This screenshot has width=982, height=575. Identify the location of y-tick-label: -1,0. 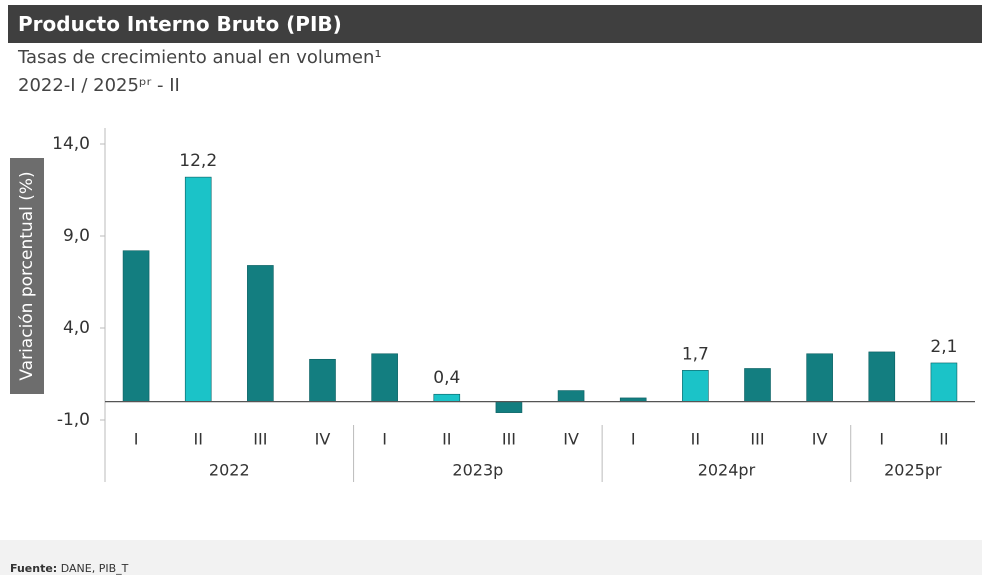
(73, 420).